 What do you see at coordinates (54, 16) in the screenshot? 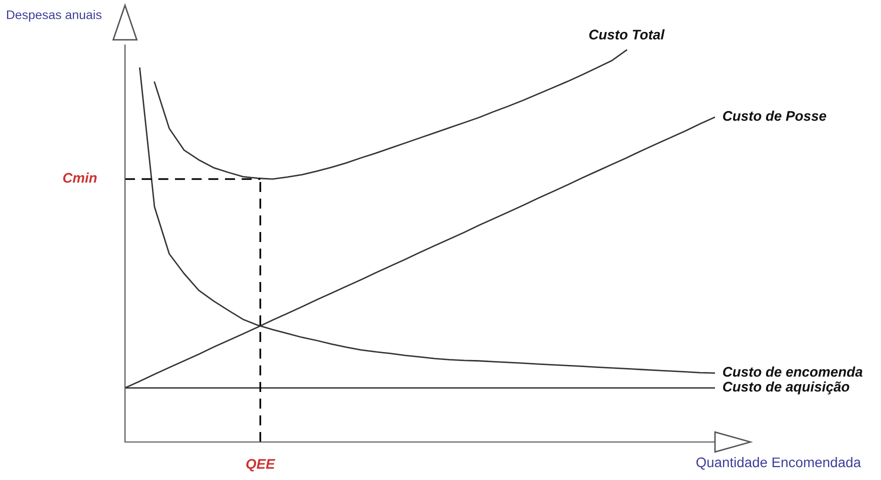
I see `y-axis-title: Despesas anuais` at bounding box center [54, 16].